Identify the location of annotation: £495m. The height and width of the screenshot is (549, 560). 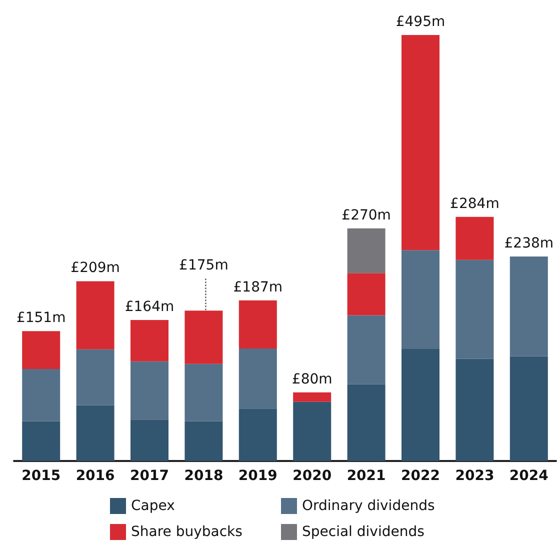
(421, 22).